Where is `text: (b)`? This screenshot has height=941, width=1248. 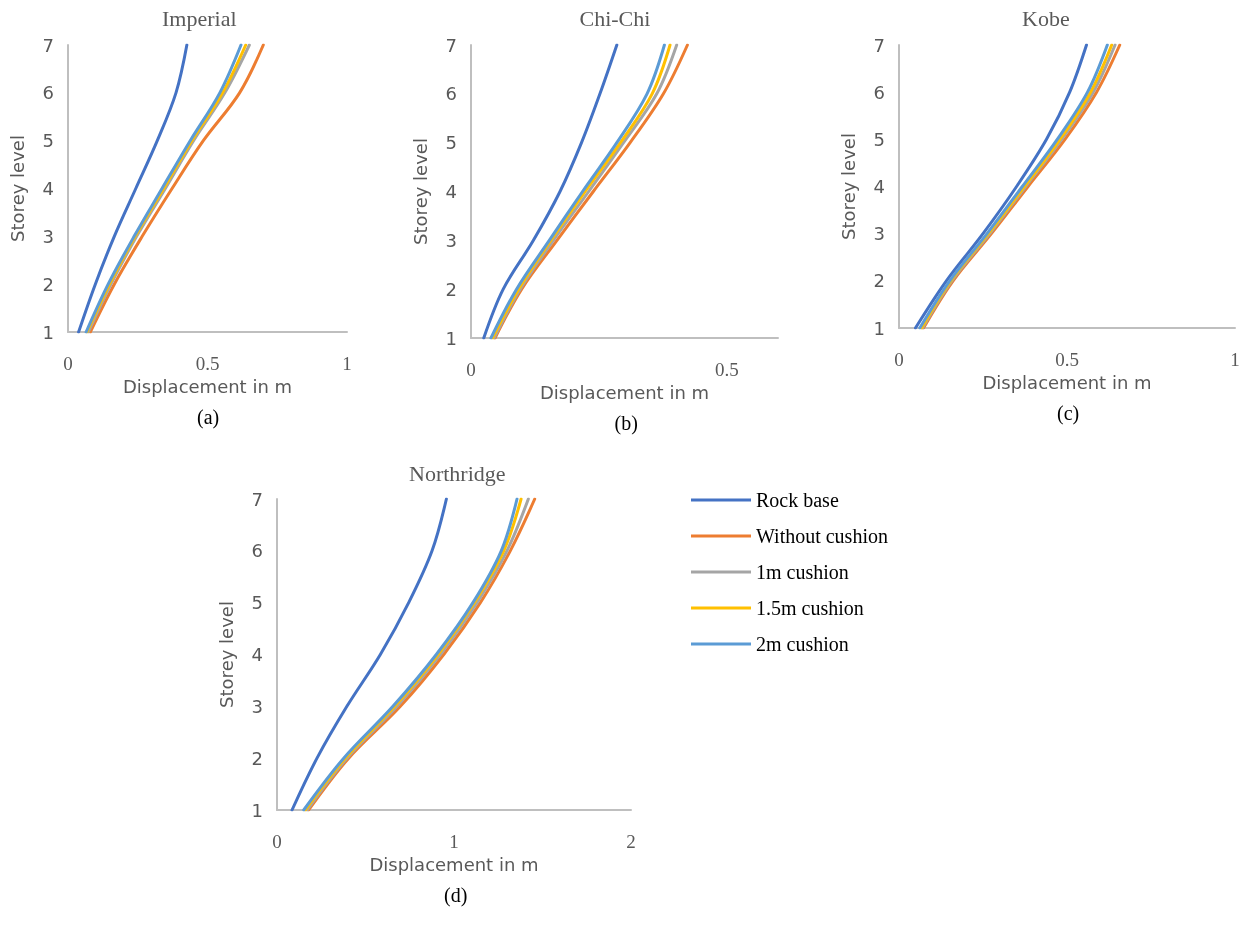
text: (b) is located at coordinates (626, 423).